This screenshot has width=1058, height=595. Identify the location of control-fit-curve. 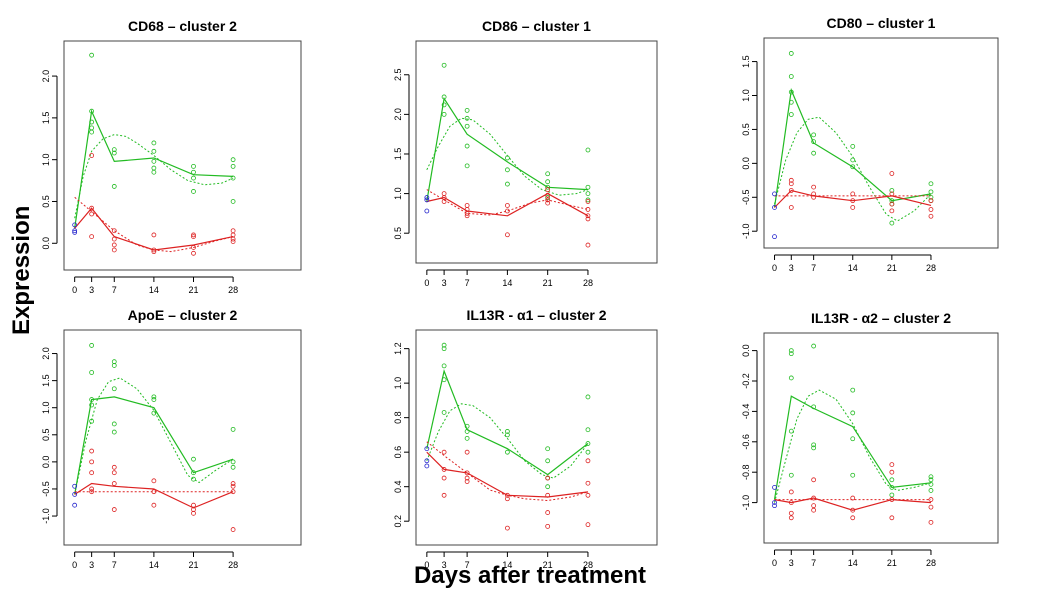
(507, 471).